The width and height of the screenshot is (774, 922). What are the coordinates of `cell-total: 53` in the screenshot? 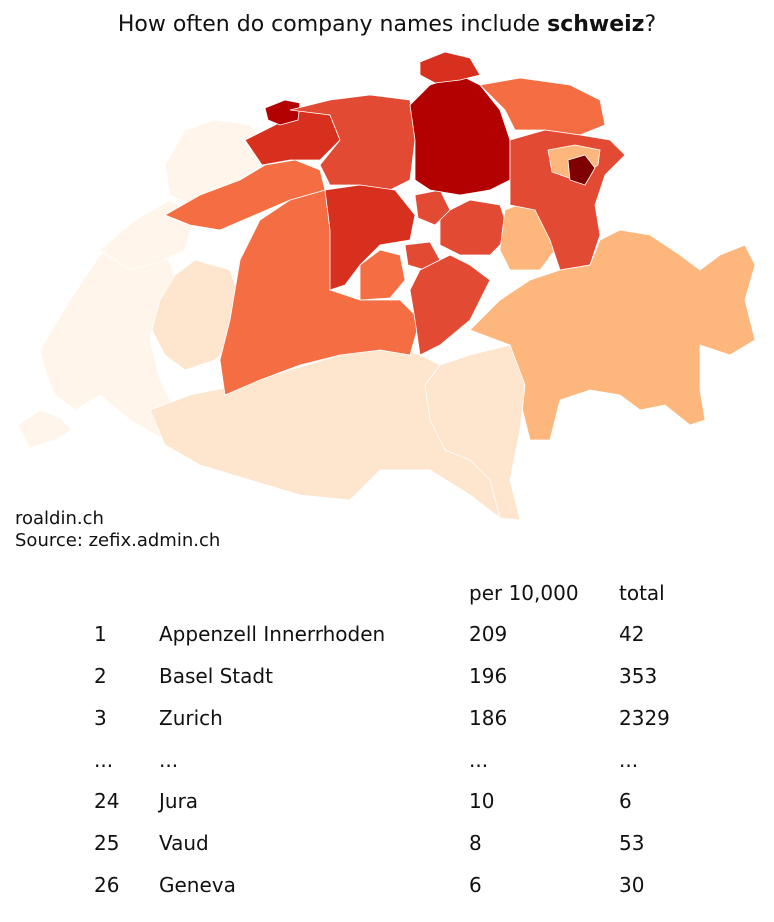 It's located at (632, 843).